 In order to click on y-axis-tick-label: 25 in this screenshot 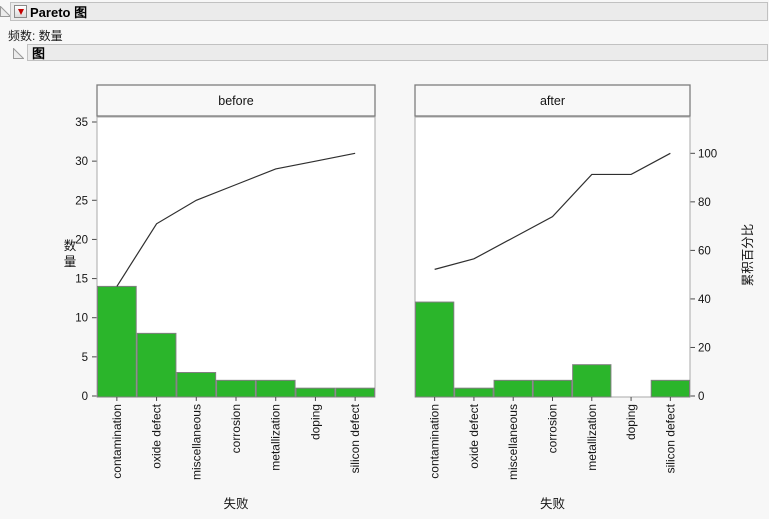, I will do `click(81, 201)`.